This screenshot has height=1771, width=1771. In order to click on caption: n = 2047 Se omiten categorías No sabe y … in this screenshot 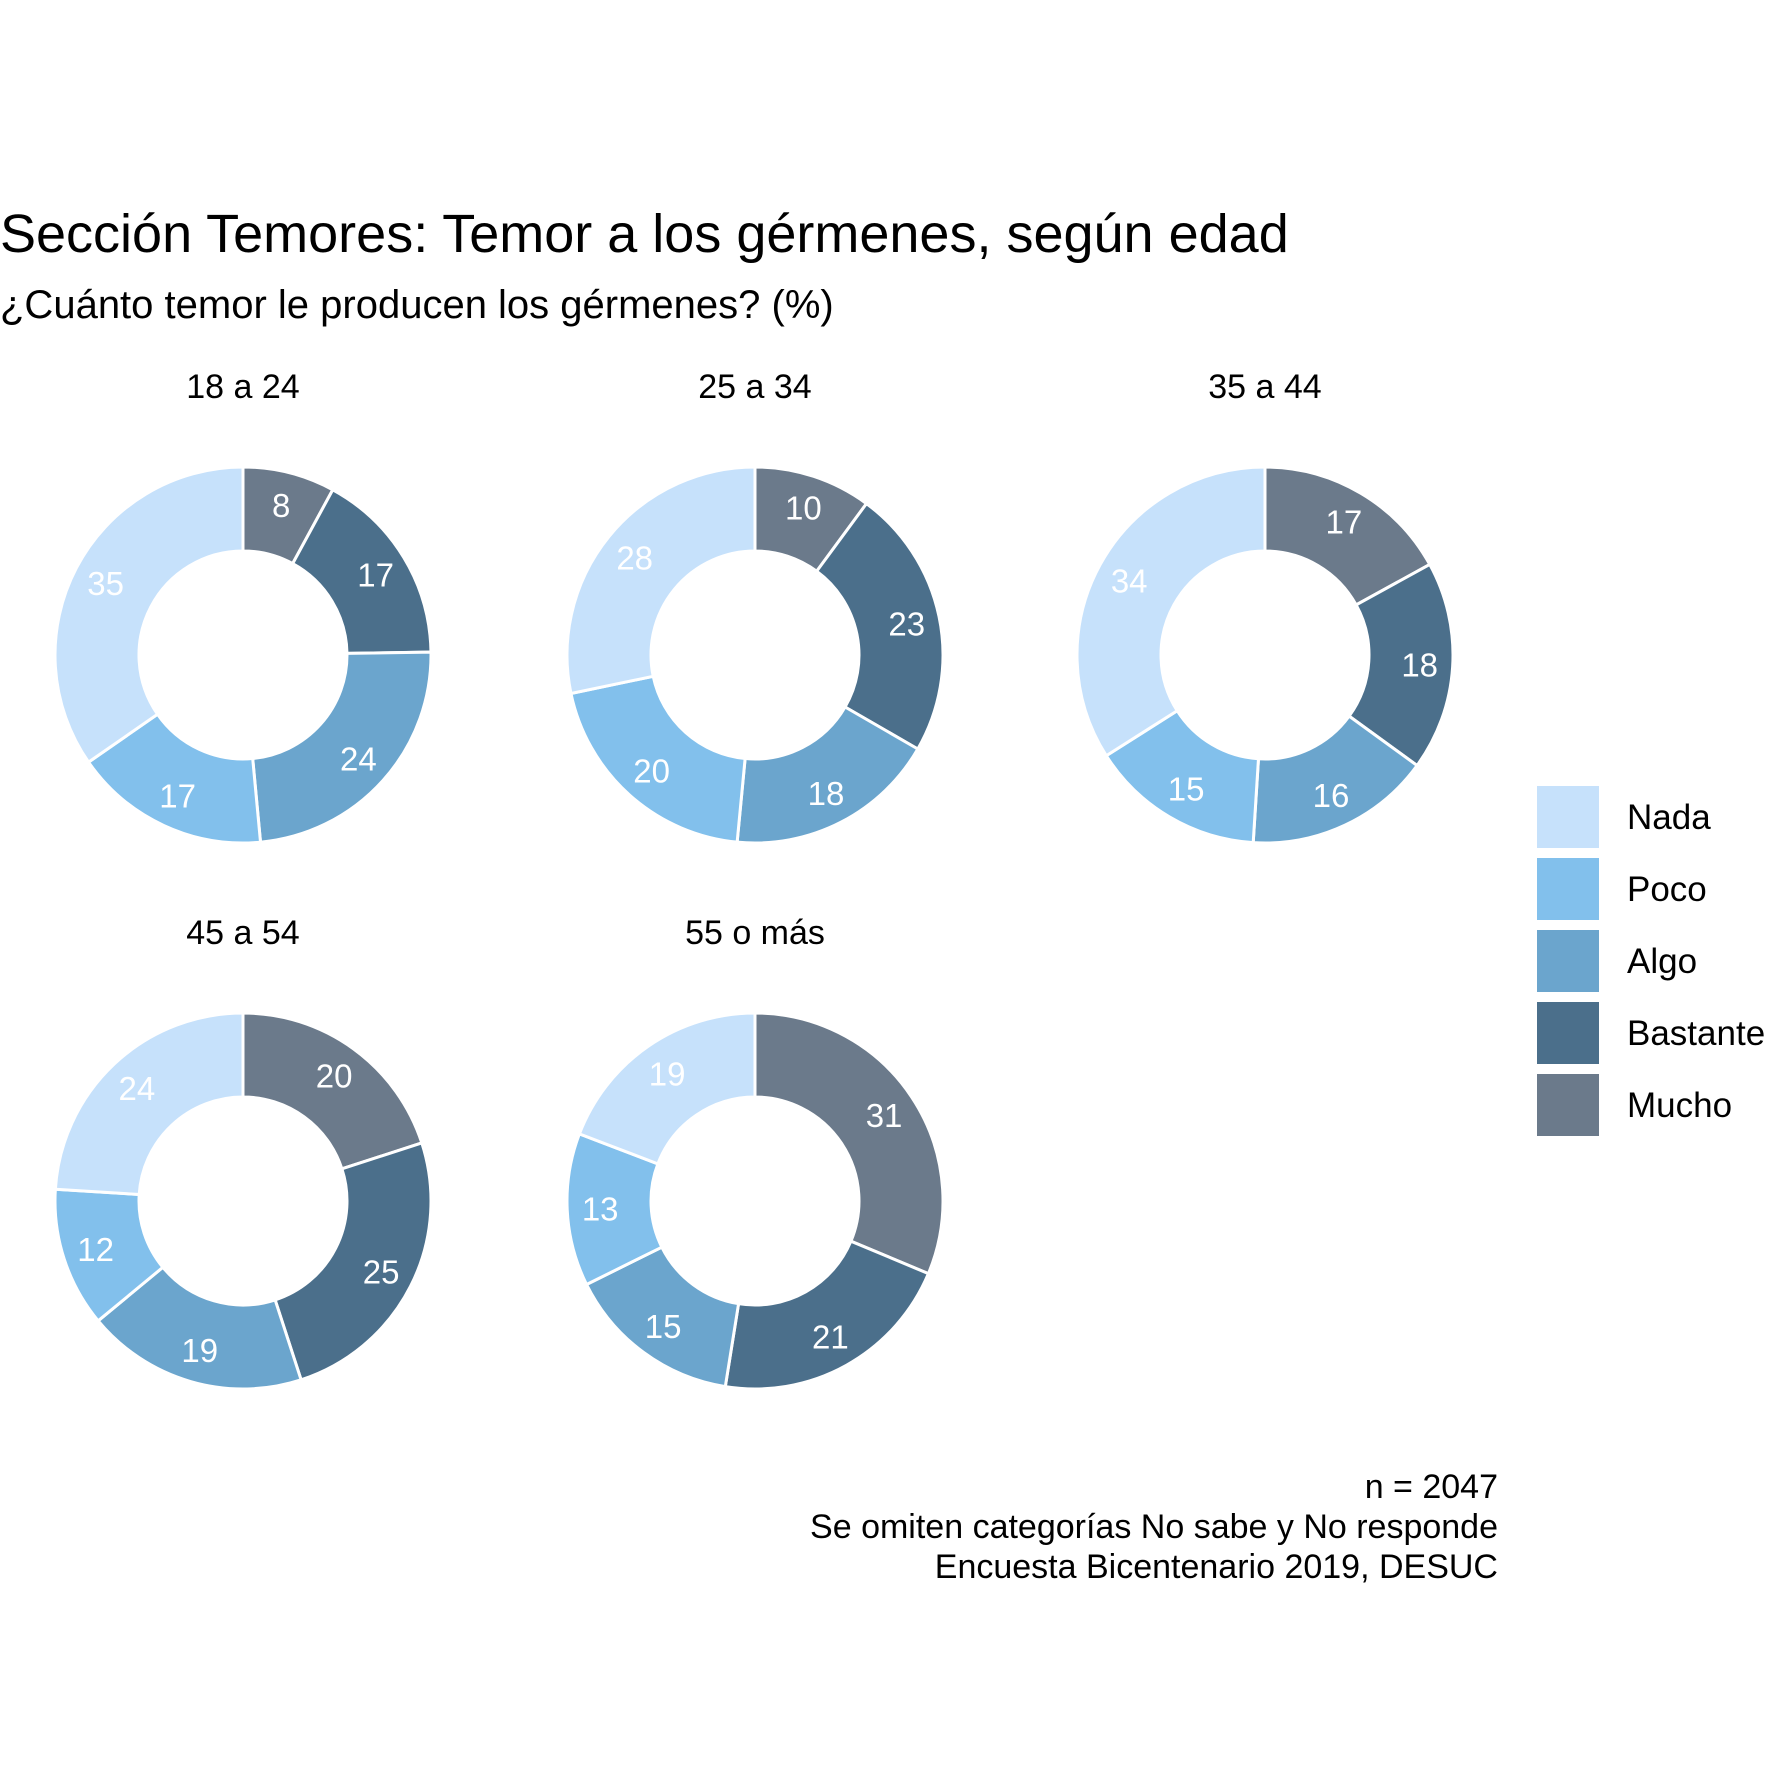, I will do `click(1154, 1527)`.